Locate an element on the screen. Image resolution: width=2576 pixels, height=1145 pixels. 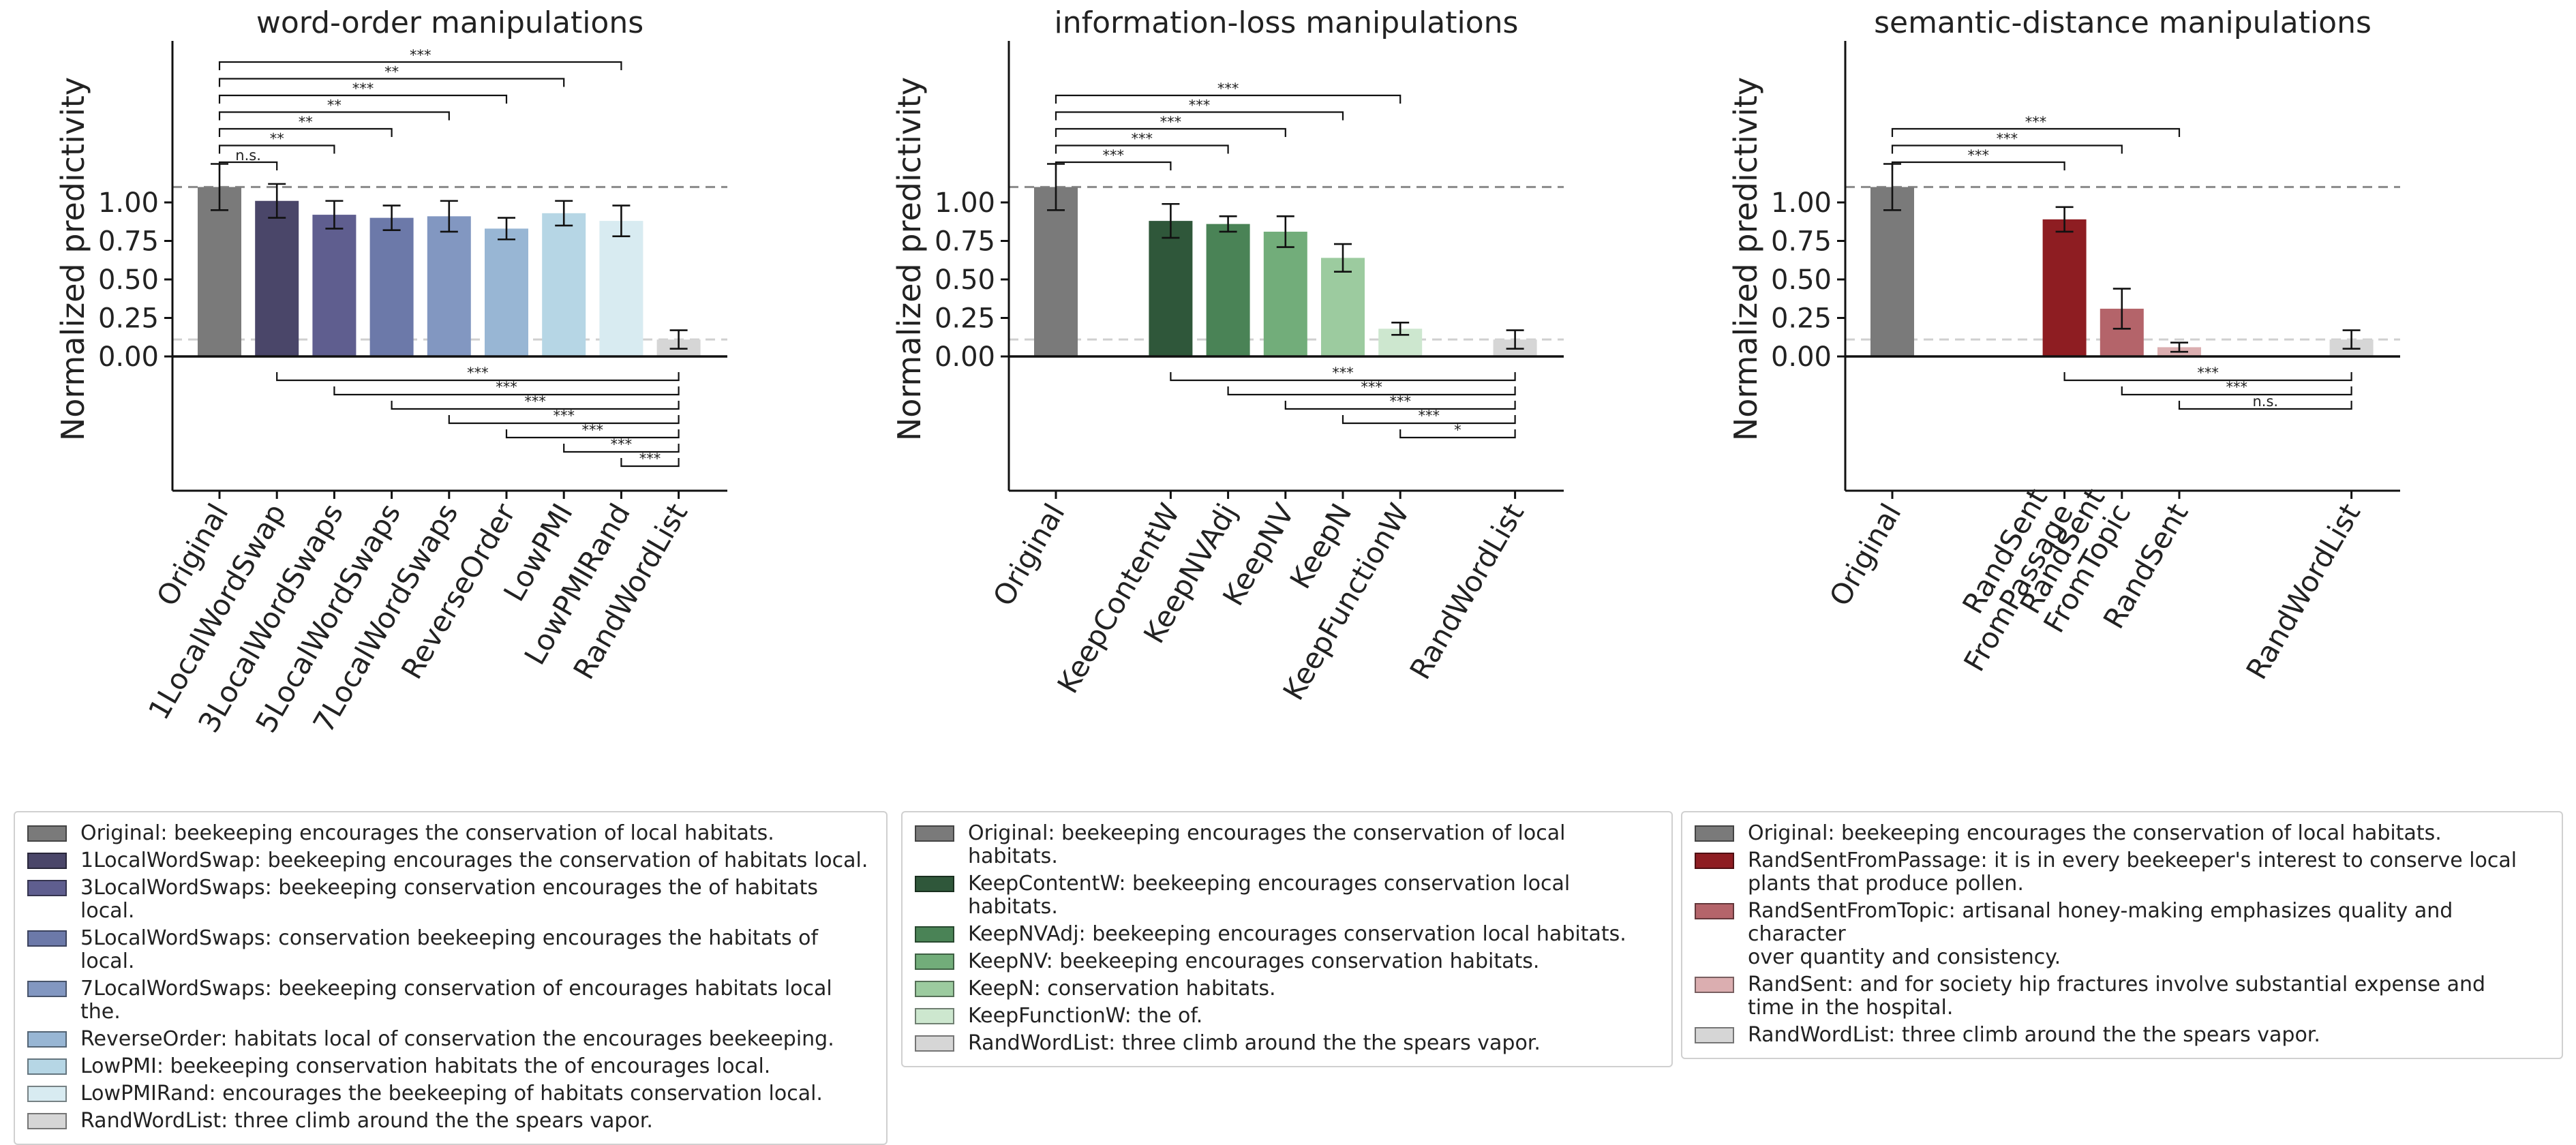
x-tick-label: Original is located at coordinates (1029, 555).